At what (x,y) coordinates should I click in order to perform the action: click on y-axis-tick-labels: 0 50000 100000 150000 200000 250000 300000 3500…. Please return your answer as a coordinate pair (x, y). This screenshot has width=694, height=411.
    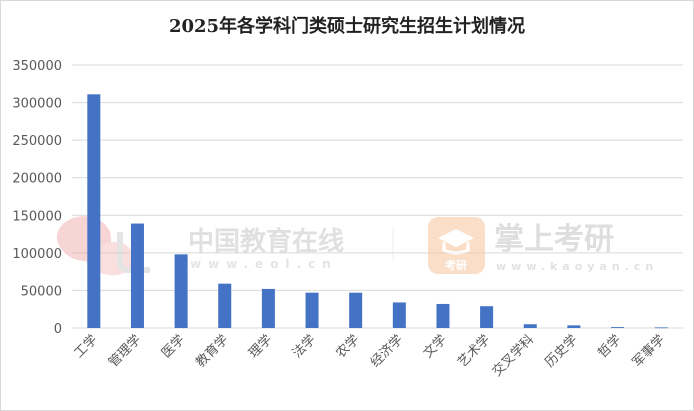
    Looking at the image, I should click on (37, 198).